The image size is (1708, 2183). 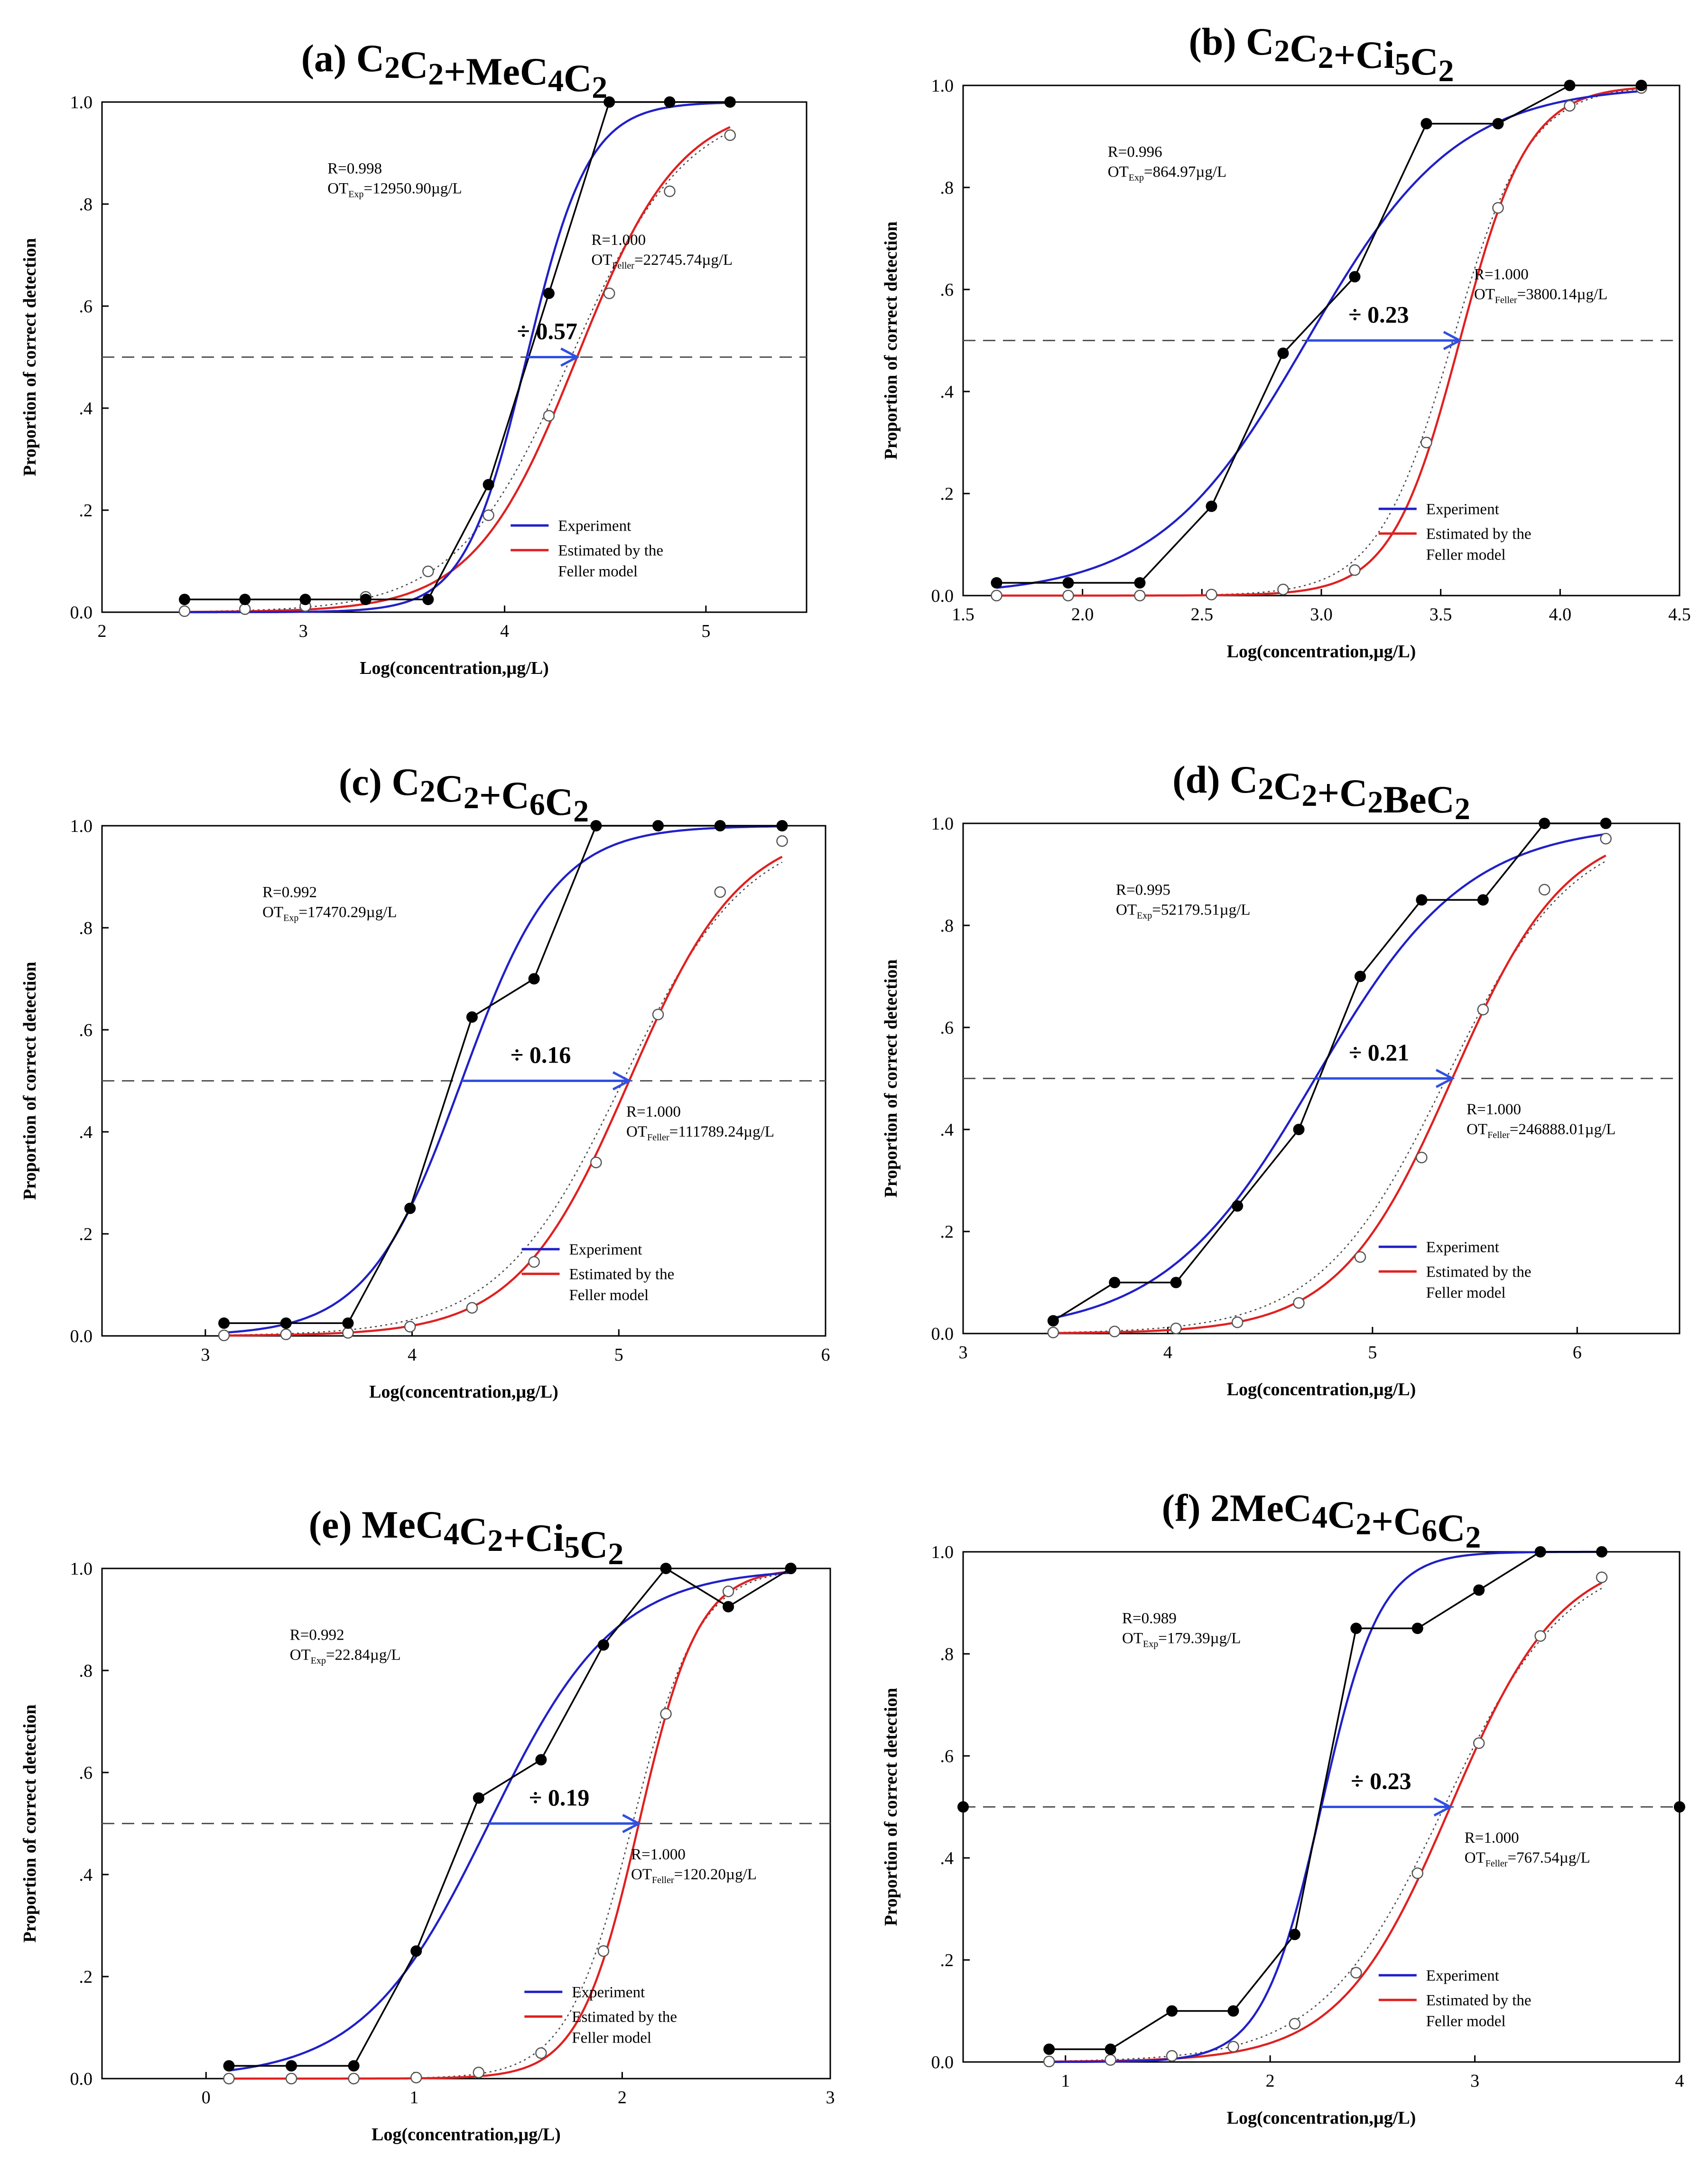 What do you see at coordinates (963, 615) in the screenshot?
I see `x-tick-label: 1.5` at bounding box center [963, 615].